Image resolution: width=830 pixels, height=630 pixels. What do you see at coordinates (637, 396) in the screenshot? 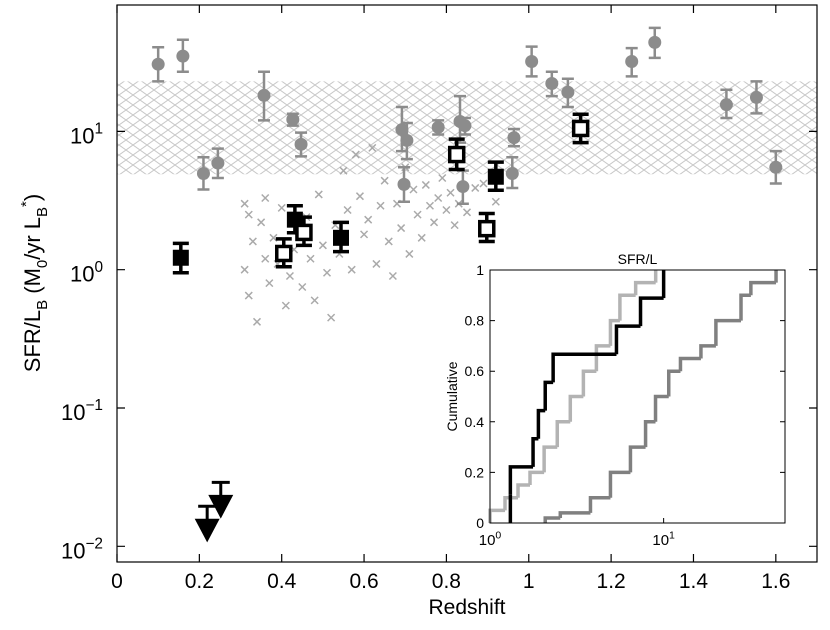
I see `inset-background` at bounding box center [637, 396].